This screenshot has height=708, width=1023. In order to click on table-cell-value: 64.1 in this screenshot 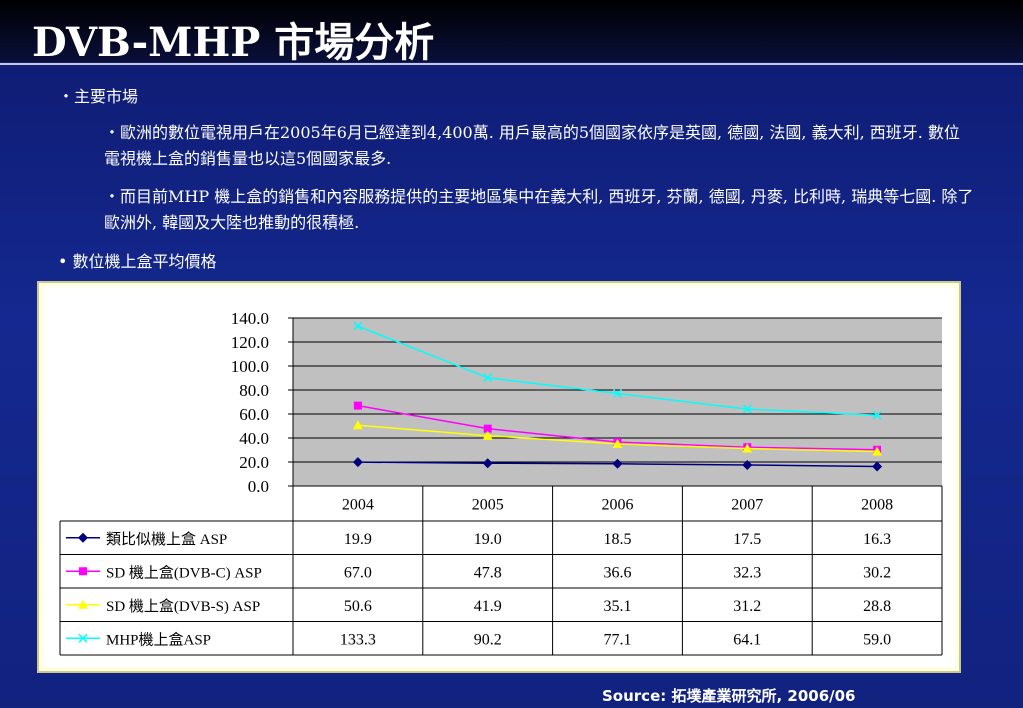, I will do `click(747, 639)`.